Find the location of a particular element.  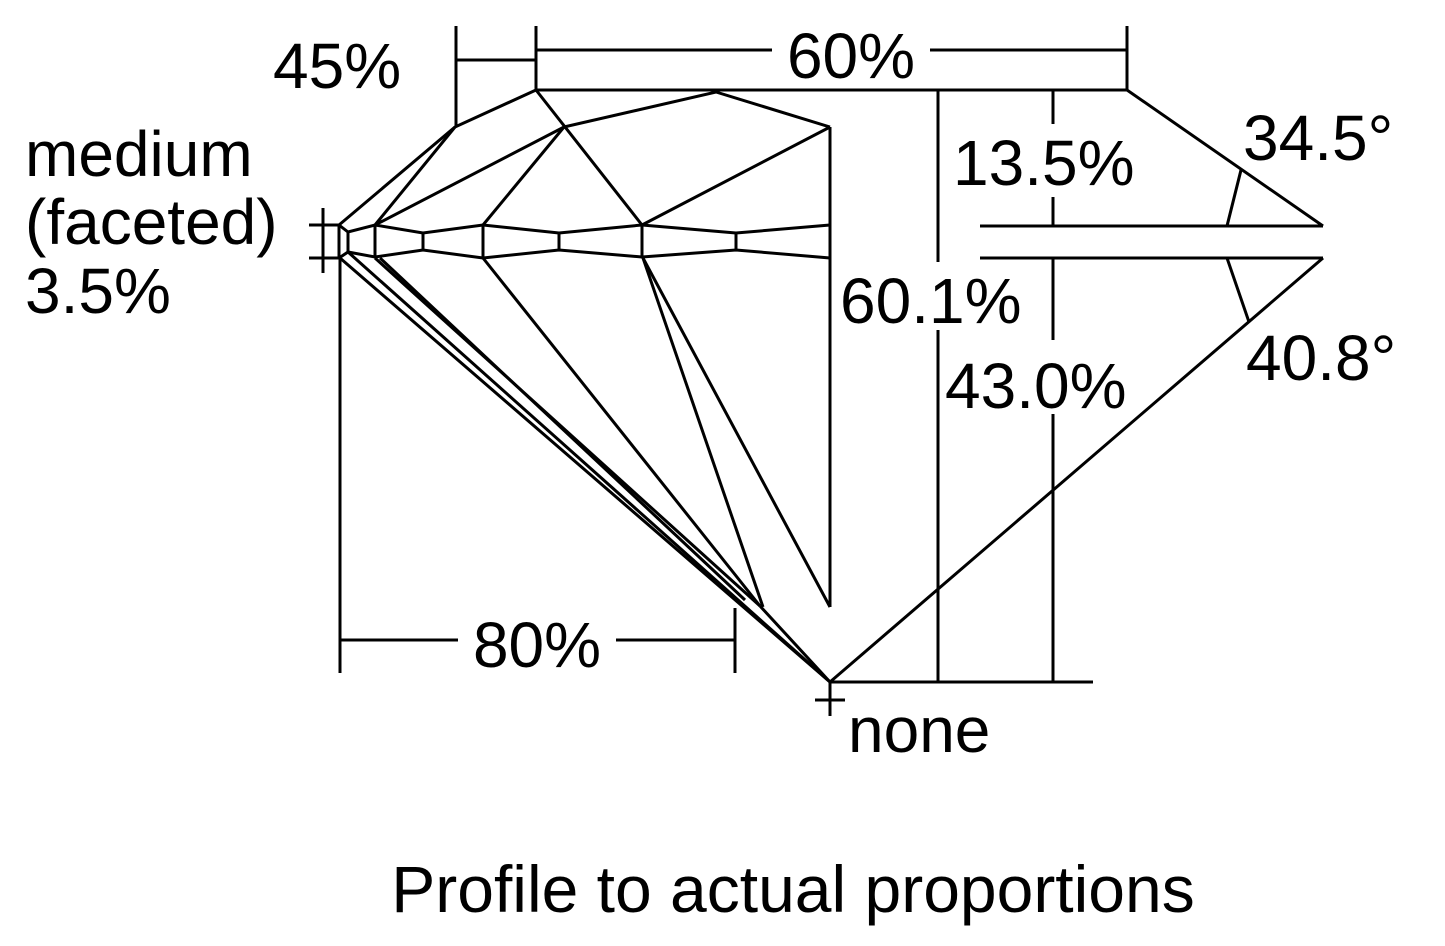

girdle-facets is located at coordinates (570, 240).